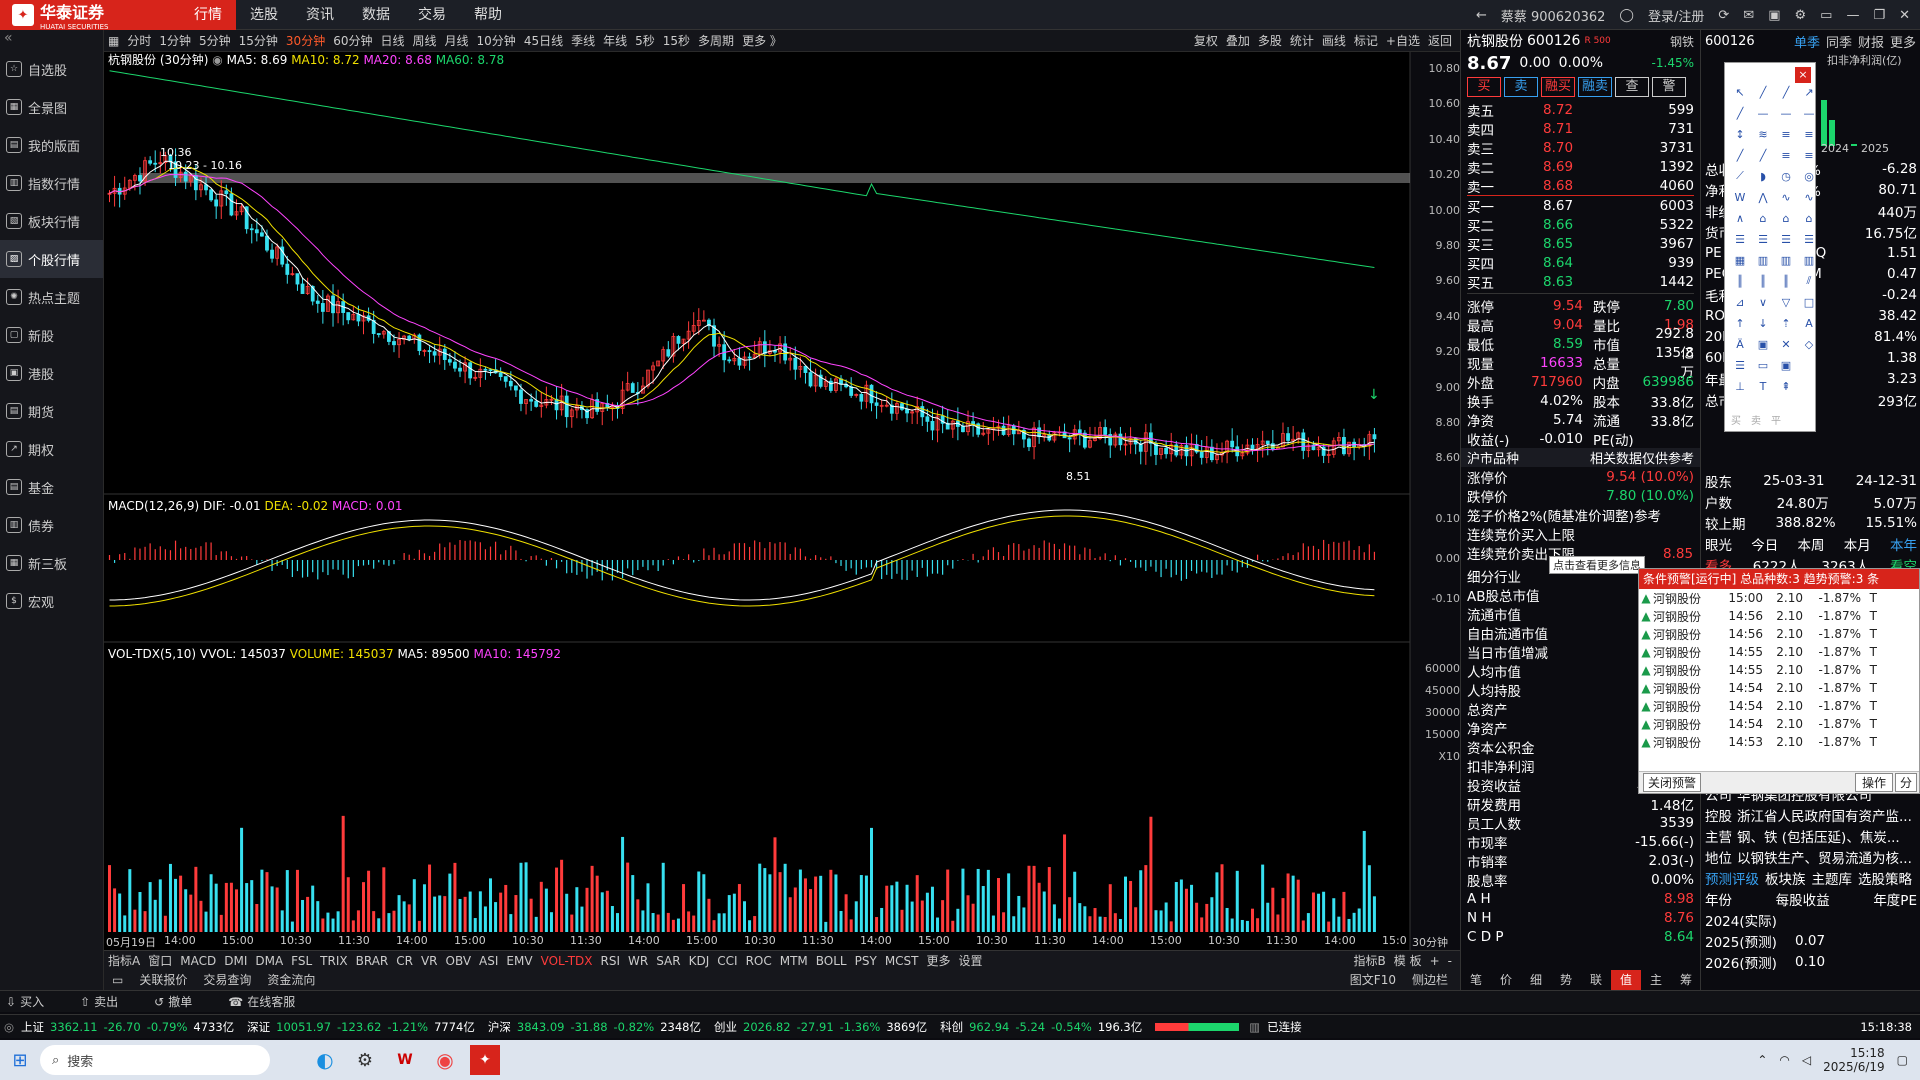 The height and width of the screenshot is (1080, 1920). I want to click on period-tool-2: 多股, so click(1269, 41).